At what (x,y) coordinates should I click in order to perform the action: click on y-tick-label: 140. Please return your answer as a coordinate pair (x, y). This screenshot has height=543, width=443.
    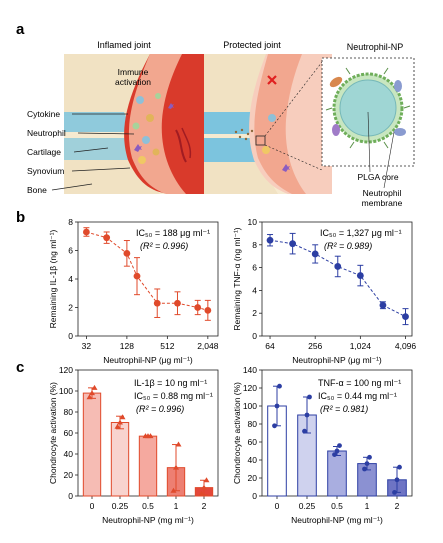
    Looking at the image, I should click on (250, 370).